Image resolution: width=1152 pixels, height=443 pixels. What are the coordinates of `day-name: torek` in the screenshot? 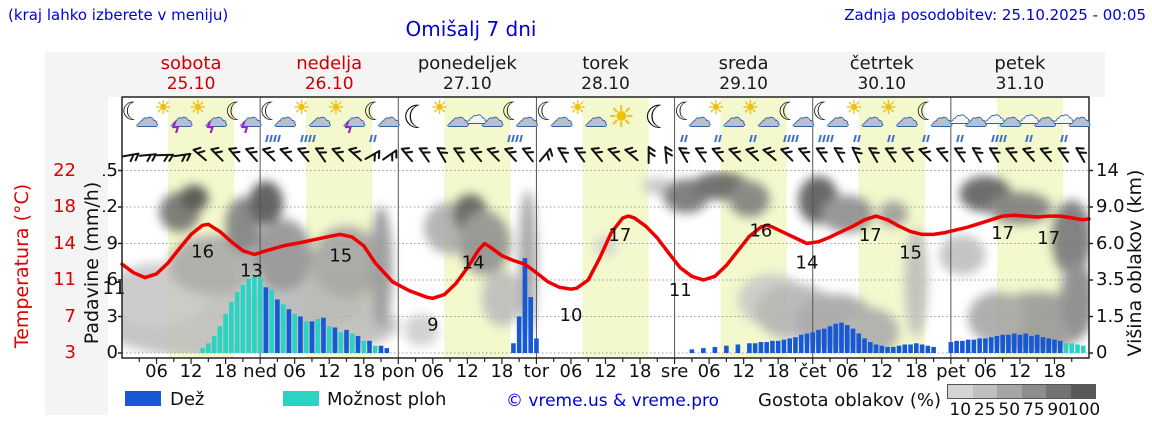 It's located at (605, 63).